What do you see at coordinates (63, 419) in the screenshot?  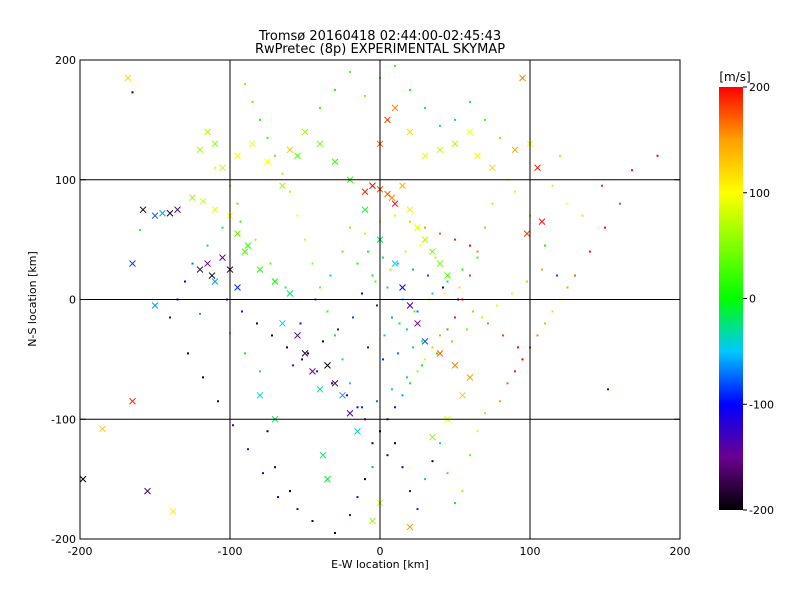 I see `y-tick-label: -100` at bounding box center [63, 419].